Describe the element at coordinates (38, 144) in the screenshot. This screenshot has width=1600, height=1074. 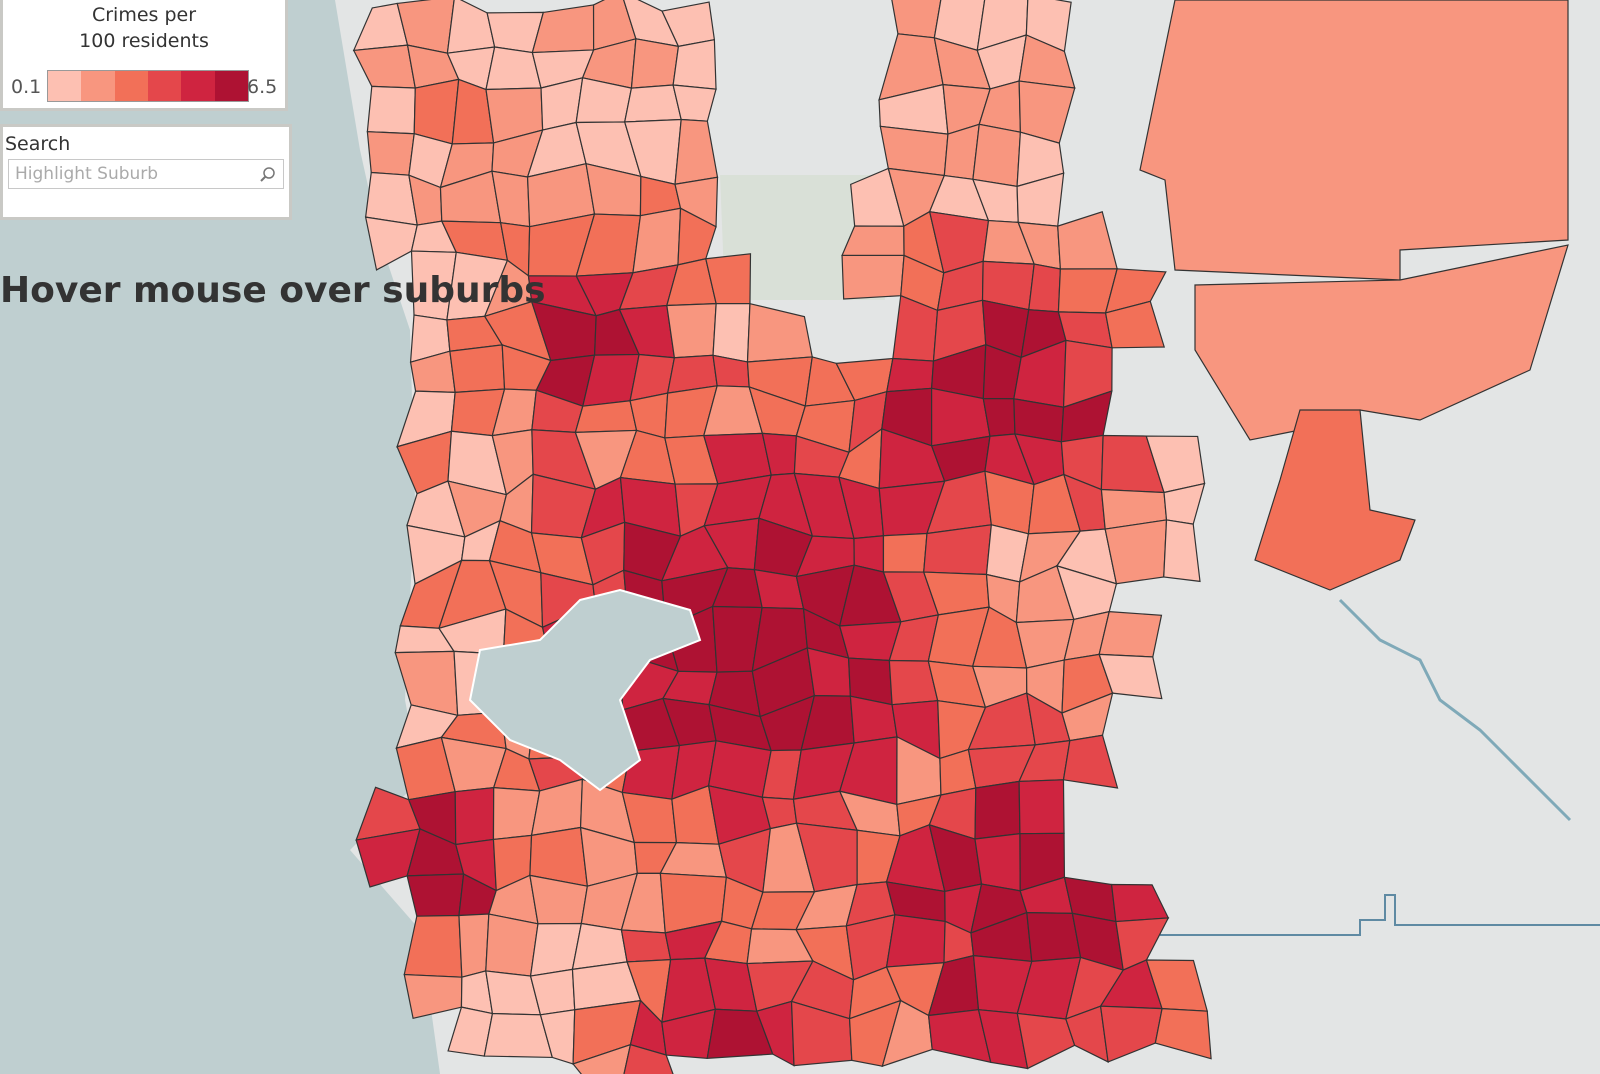
I see `search-label: Search` at that location.